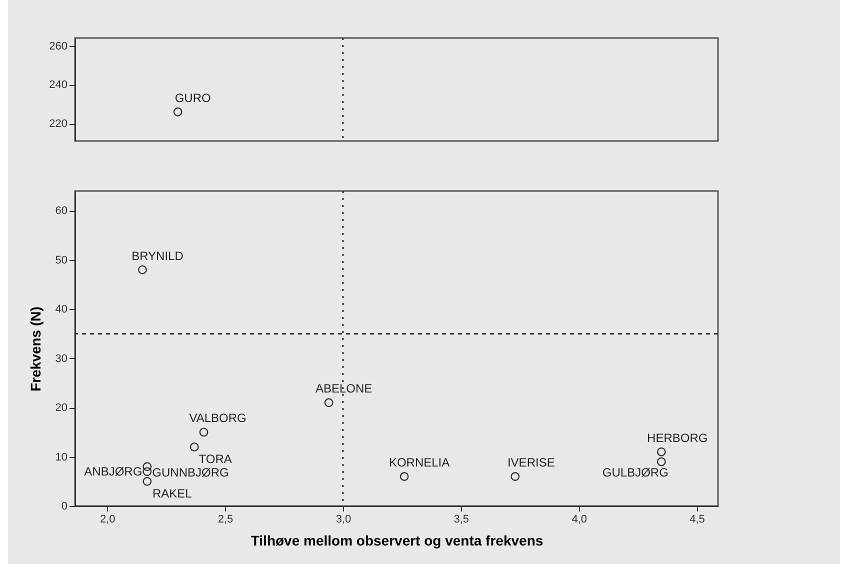  I want to click on annotation: GUNNBJØRG, so click(190, 473).